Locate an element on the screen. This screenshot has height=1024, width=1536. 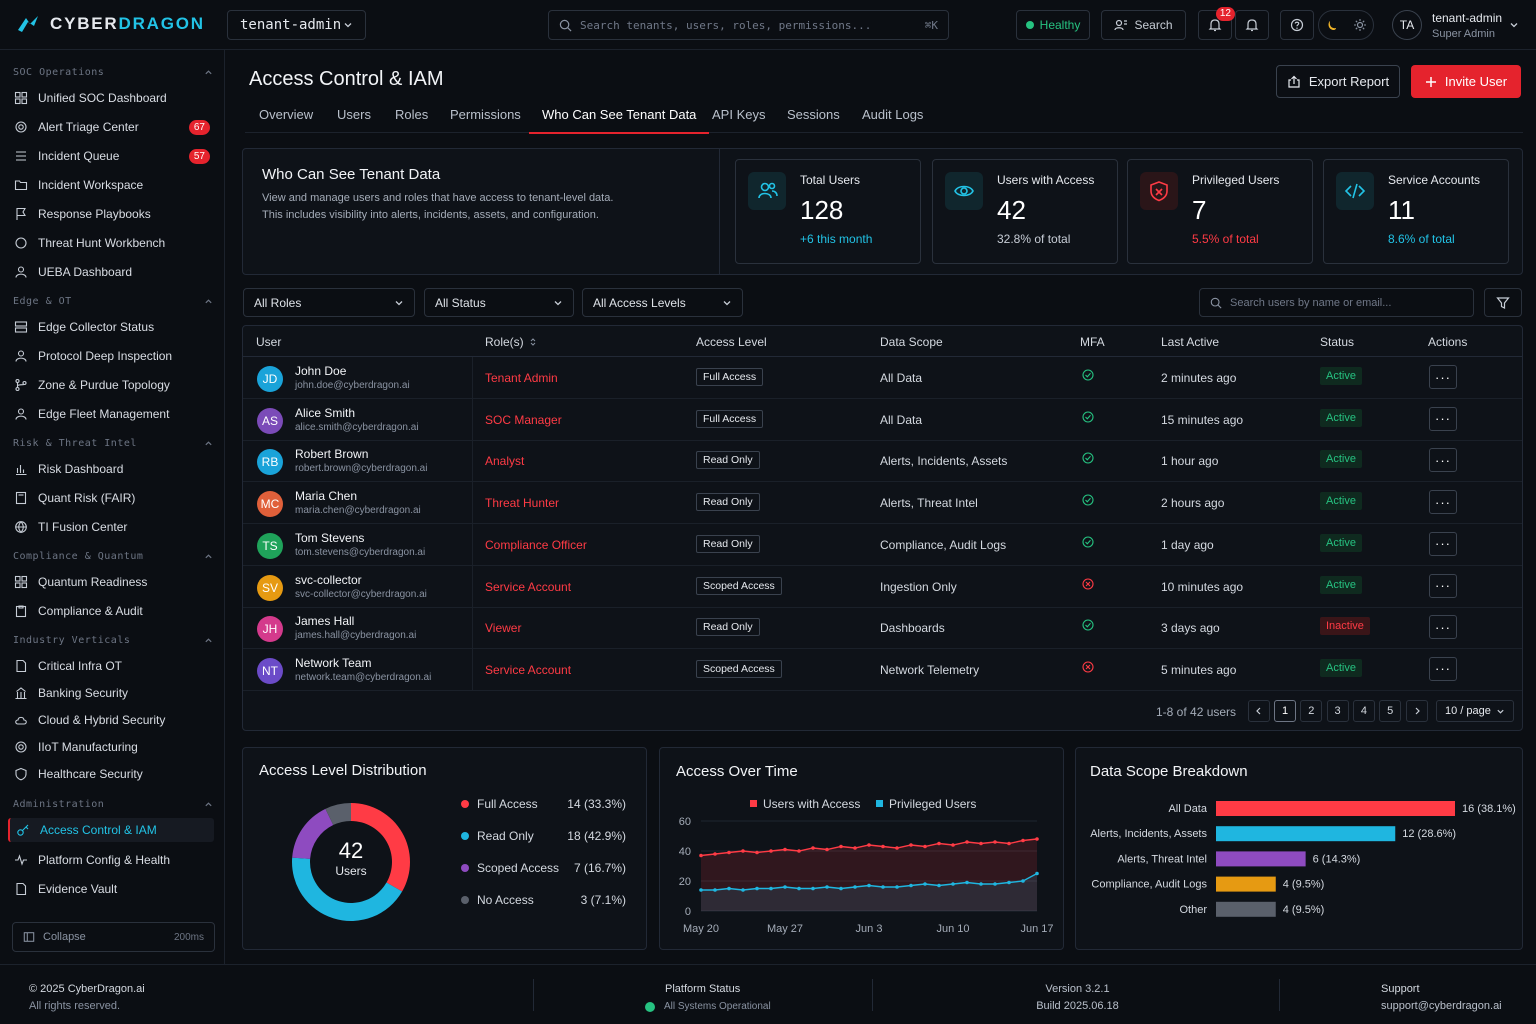
sidebar-item-compliance-audit: Compliance & Audit is located at coordinates (111, 611).